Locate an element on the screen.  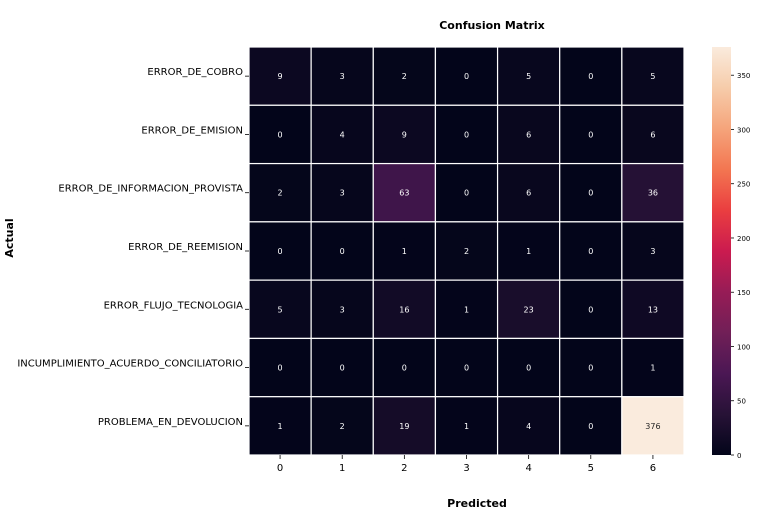
x-tick-label: 5 is located at coordinates (591, 468).